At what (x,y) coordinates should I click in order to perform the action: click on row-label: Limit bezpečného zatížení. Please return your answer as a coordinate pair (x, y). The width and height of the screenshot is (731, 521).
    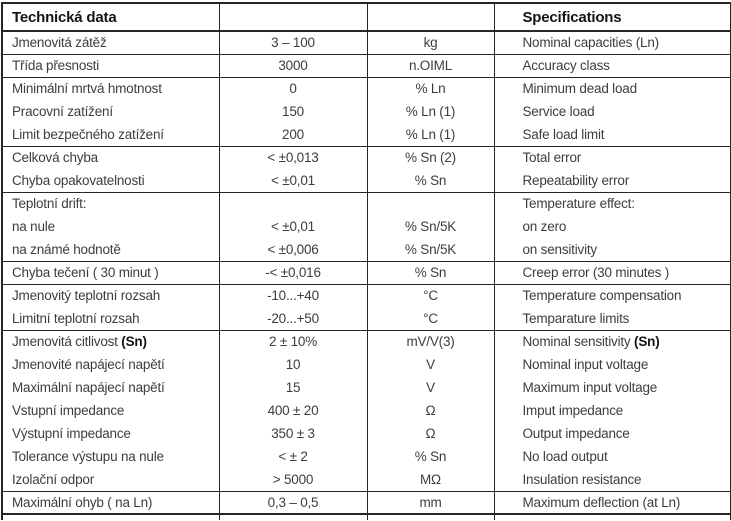
    Looking at the image, I should click on (110, 135).